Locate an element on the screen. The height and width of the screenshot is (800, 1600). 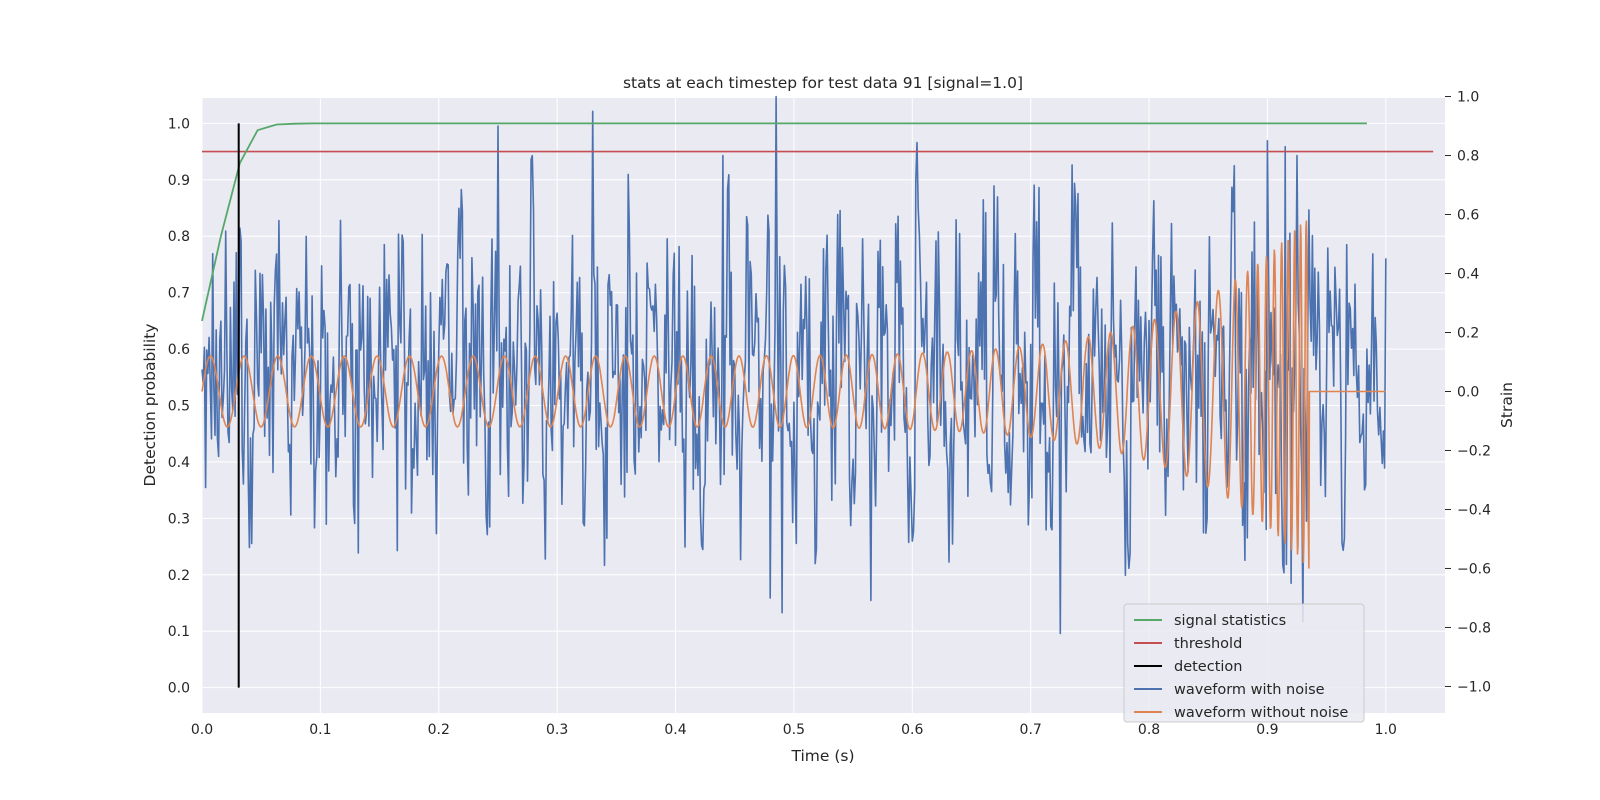
x-tick-label: 0.3 is located at coordinates (557, 730).